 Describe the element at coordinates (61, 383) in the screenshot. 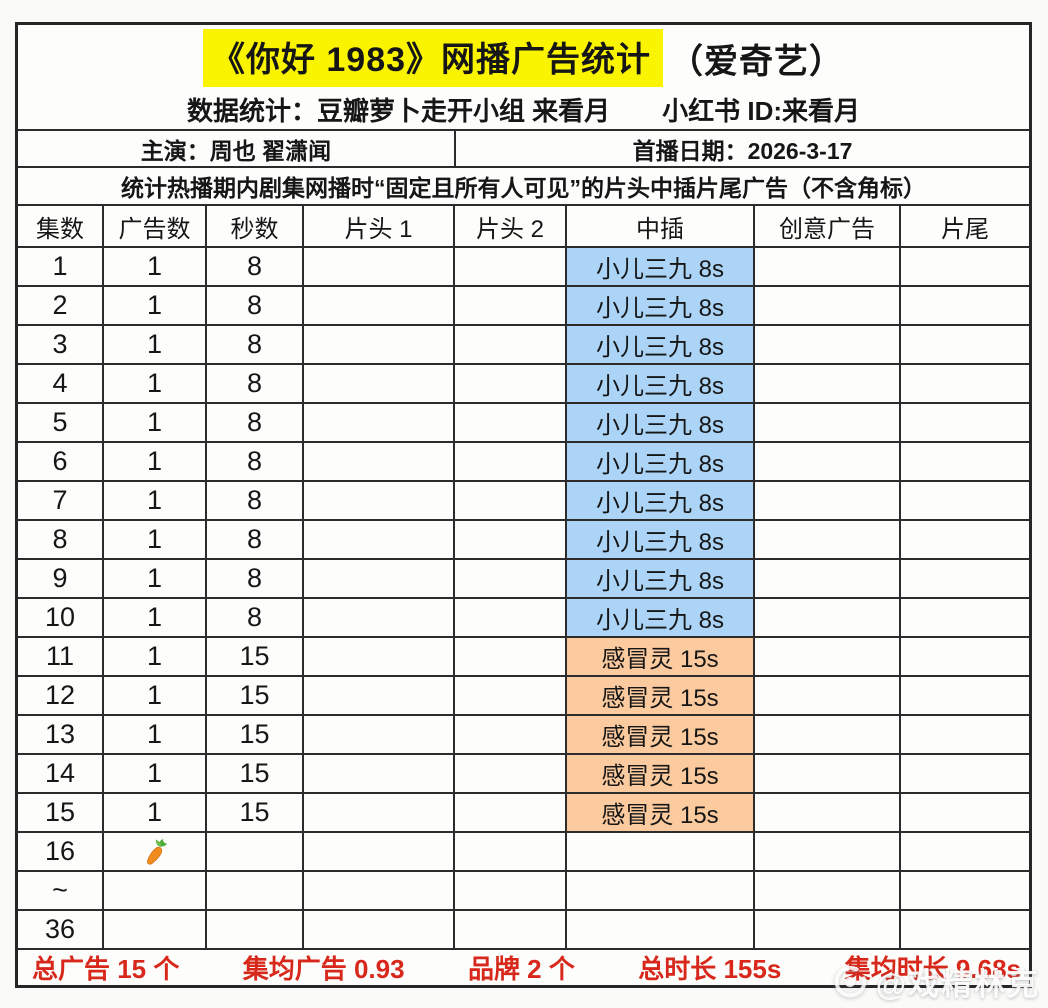

I see `cell-episode: 4` at that location.